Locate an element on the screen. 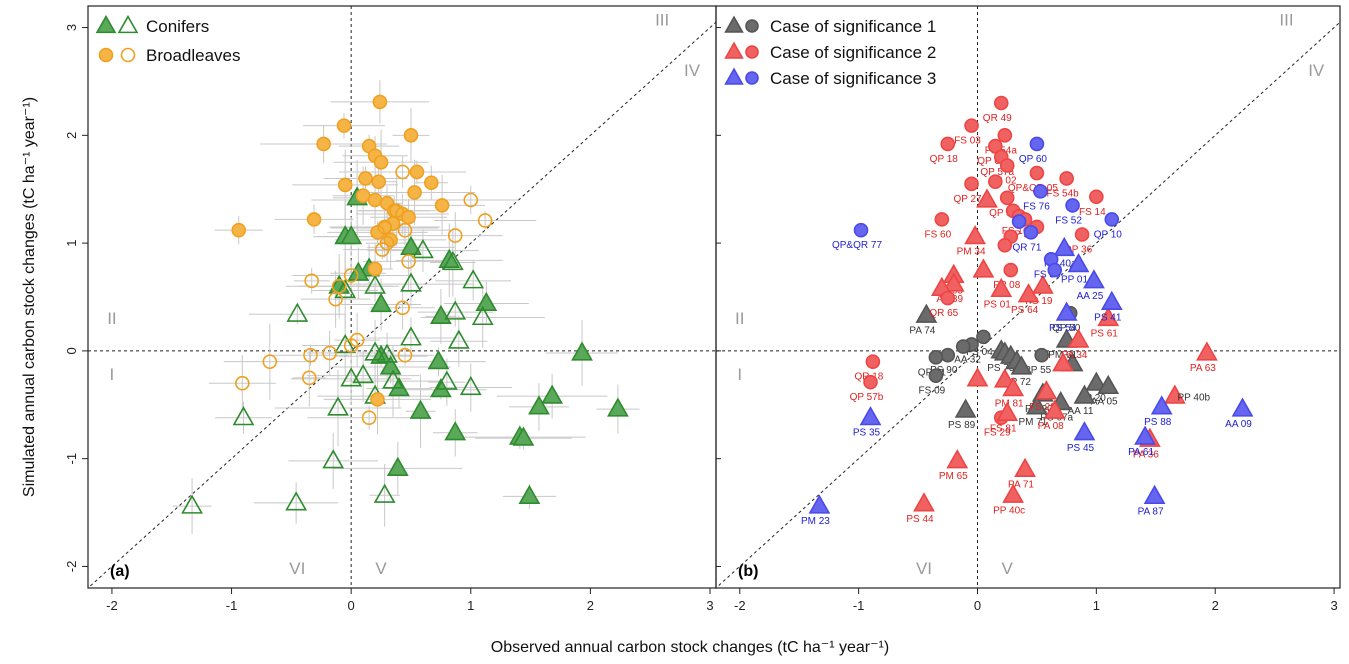 Image resolution: width=1349 pixels, height=664 pixels. point-label: QP 60 is located at coordinates (1033, 159).